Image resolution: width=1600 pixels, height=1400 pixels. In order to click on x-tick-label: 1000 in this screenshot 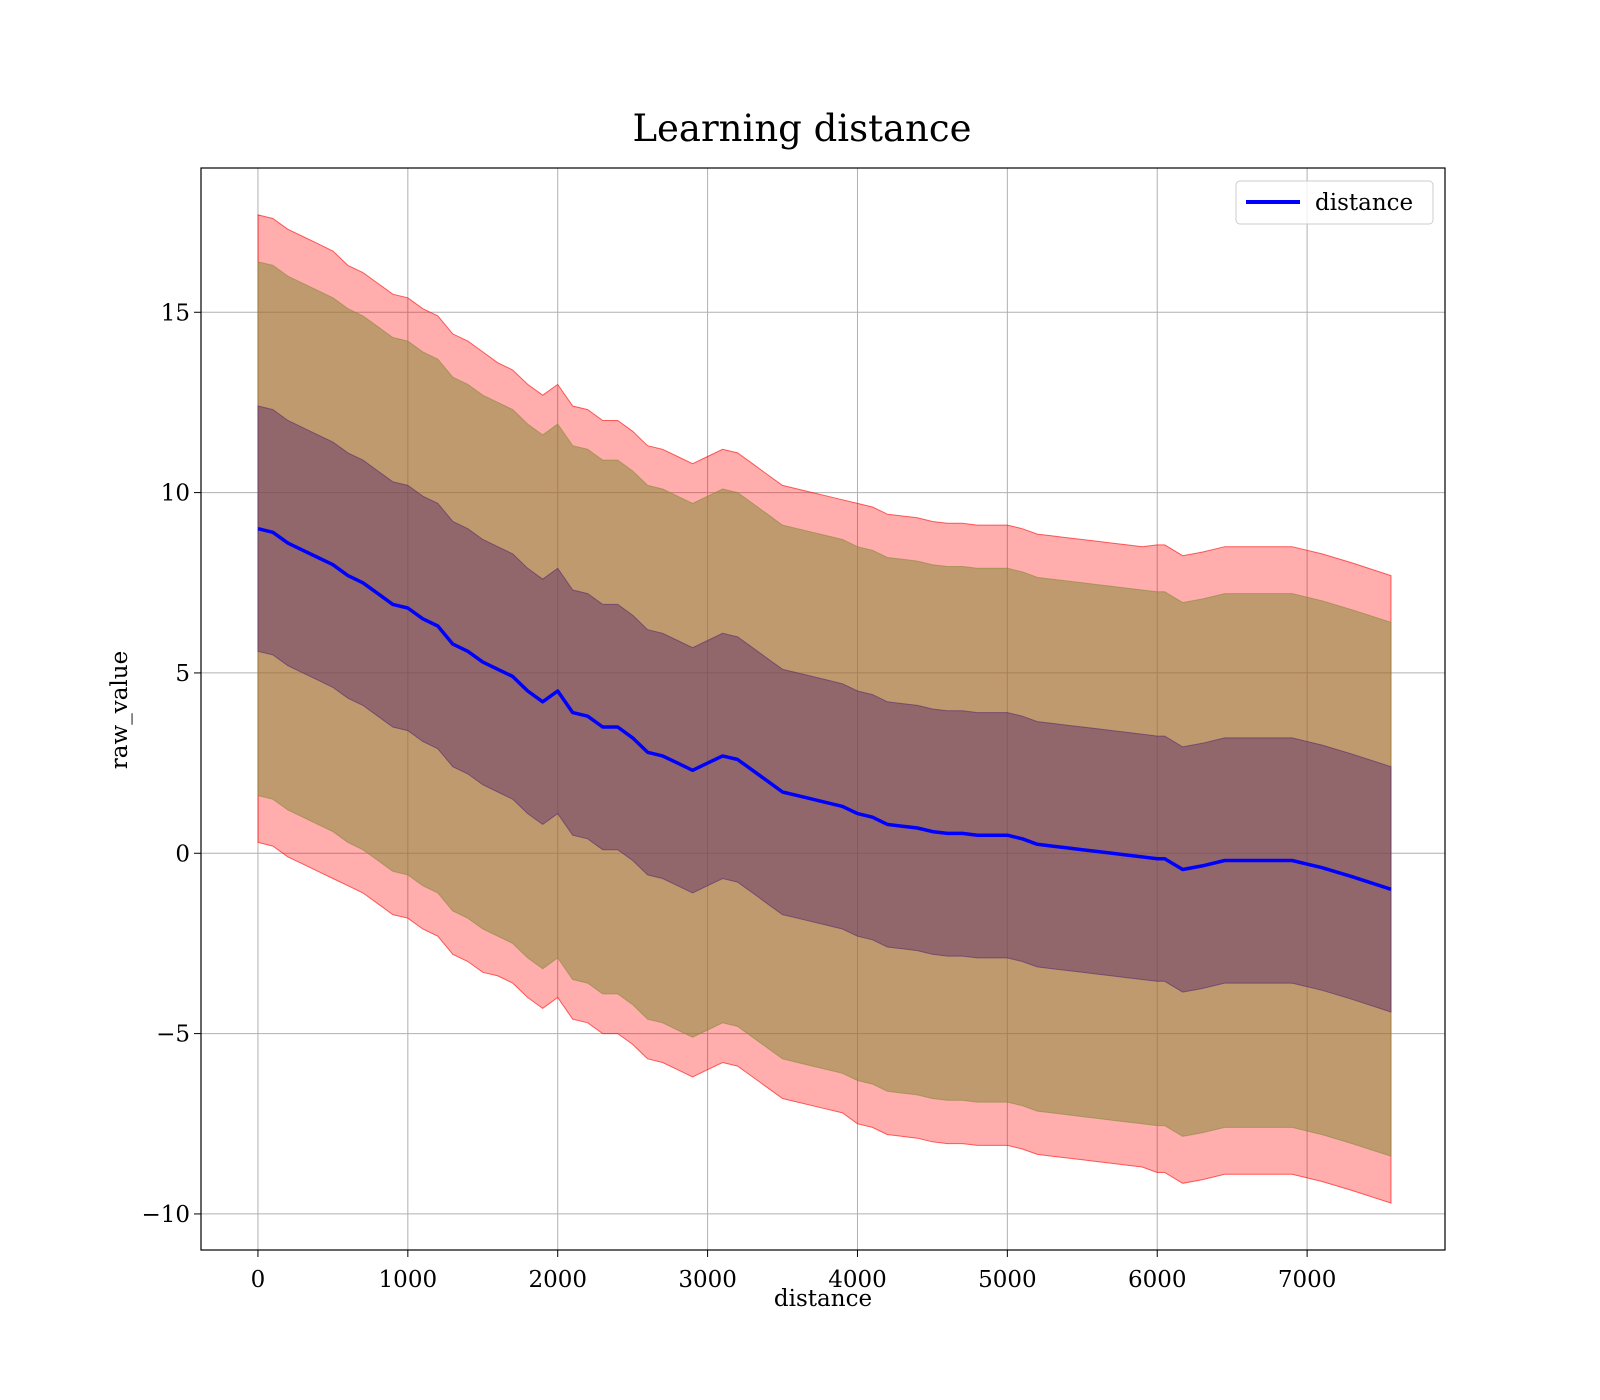, I will do `click(408, 1280)`.